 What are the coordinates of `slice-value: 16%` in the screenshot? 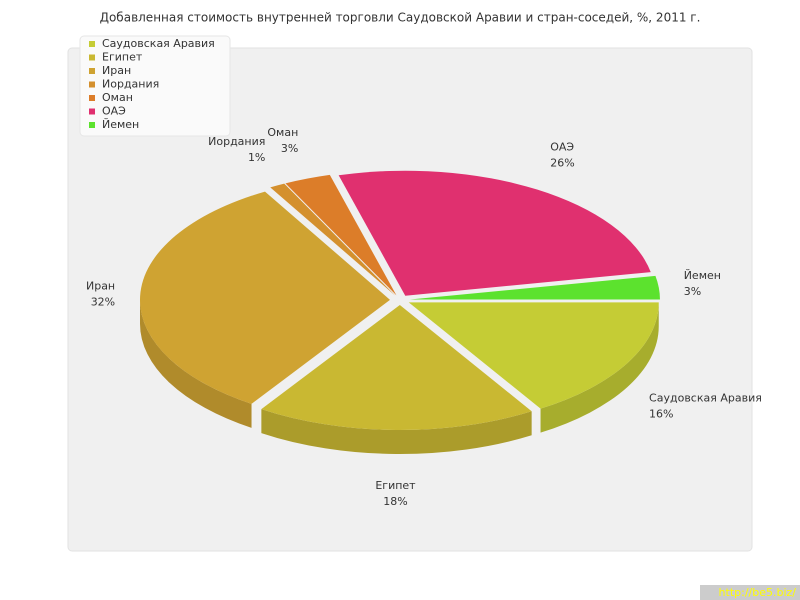 It's located at (661, 414).